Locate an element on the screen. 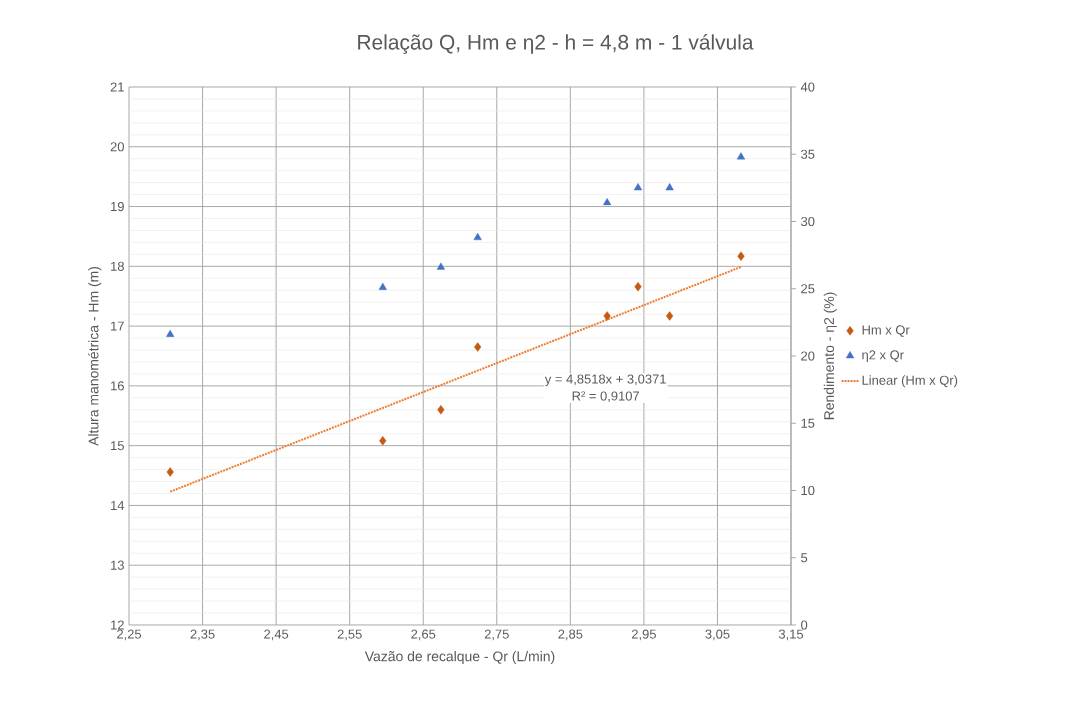 This screenshot has height=708, width=1085. y-tick-label: 18 is located at coordinates (117, 266).